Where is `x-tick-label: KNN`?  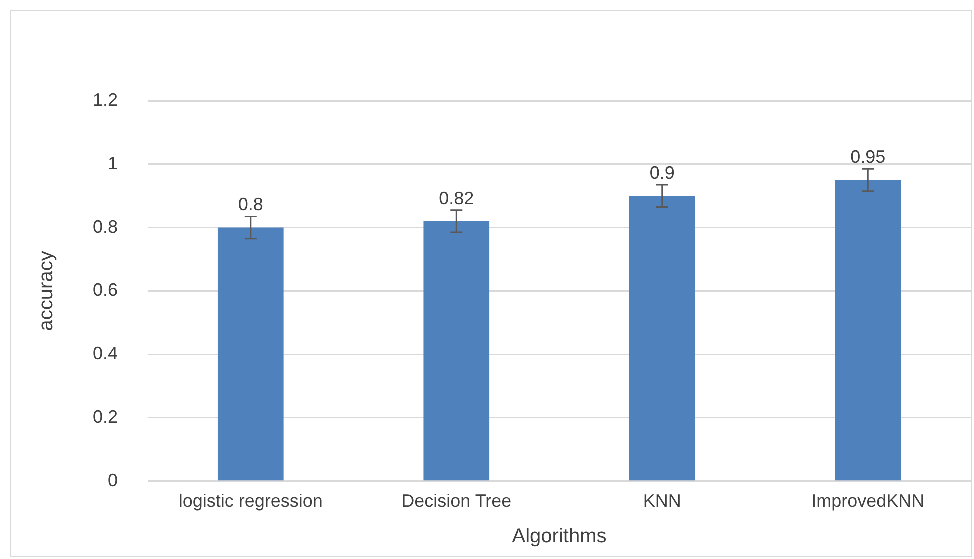
x-tick-label: KNN is located at coordinates (662, 501).